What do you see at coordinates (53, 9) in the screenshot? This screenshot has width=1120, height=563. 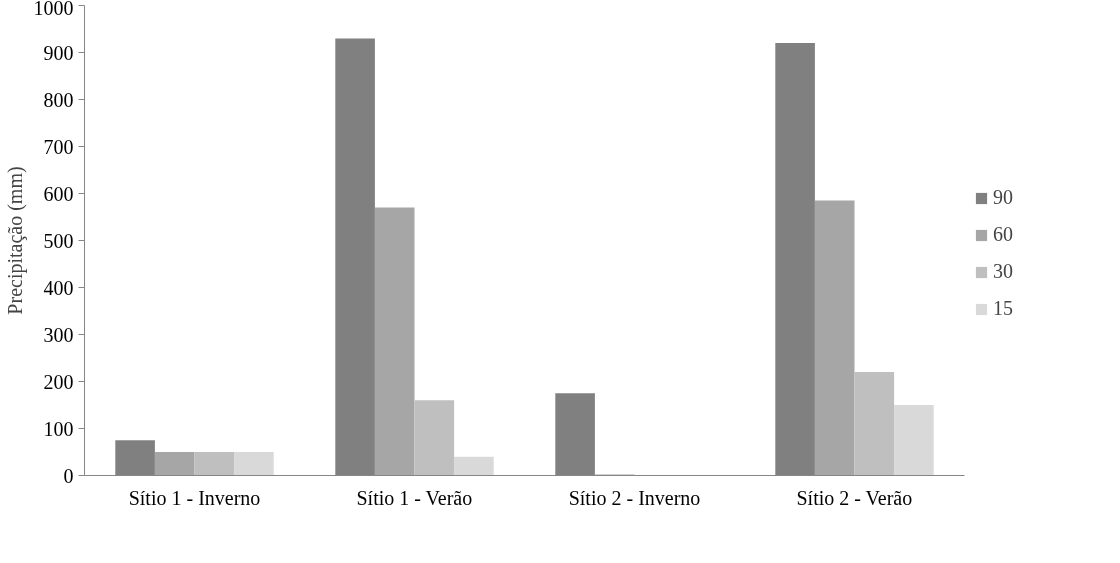 I see `y-tick-label: 1000` at bounding box center [53, 9].